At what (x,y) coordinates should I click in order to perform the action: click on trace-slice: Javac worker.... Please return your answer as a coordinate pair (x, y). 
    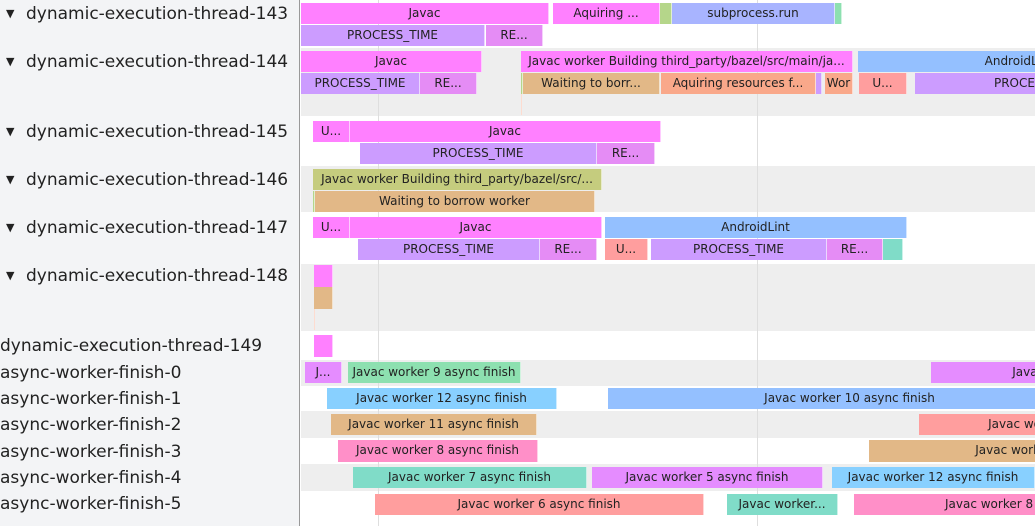
    Looking at the image, I should click on (782, 504).